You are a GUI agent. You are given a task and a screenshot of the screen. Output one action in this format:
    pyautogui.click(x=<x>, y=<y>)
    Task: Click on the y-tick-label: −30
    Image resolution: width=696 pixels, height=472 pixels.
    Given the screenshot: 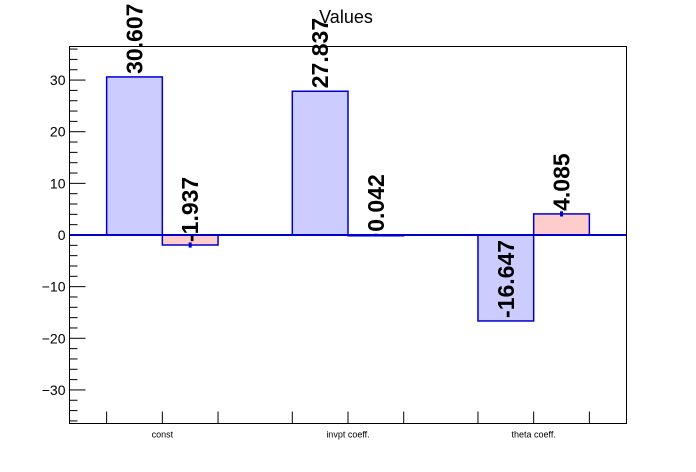 What is the action you would take?
    pyautogui.click(x=54, y=390)
    